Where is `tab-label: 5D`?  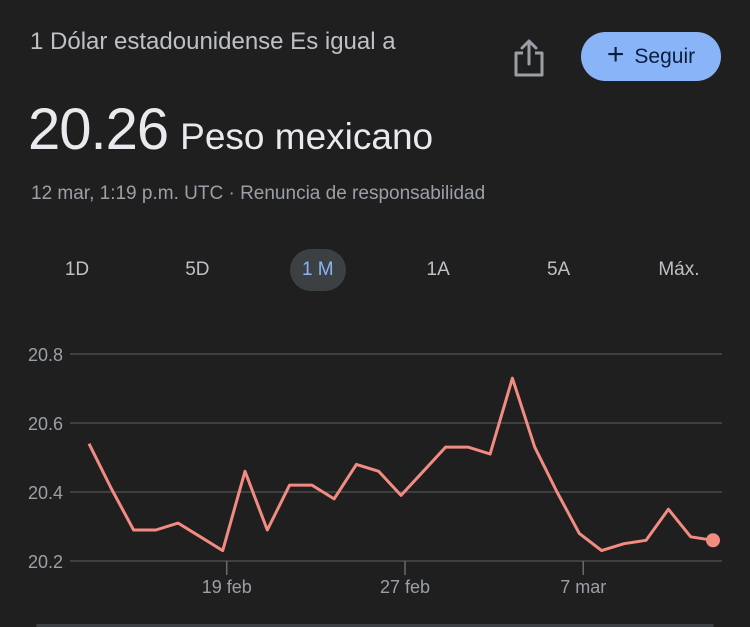
tab-label: 5D is located at coordinates (197, 269).